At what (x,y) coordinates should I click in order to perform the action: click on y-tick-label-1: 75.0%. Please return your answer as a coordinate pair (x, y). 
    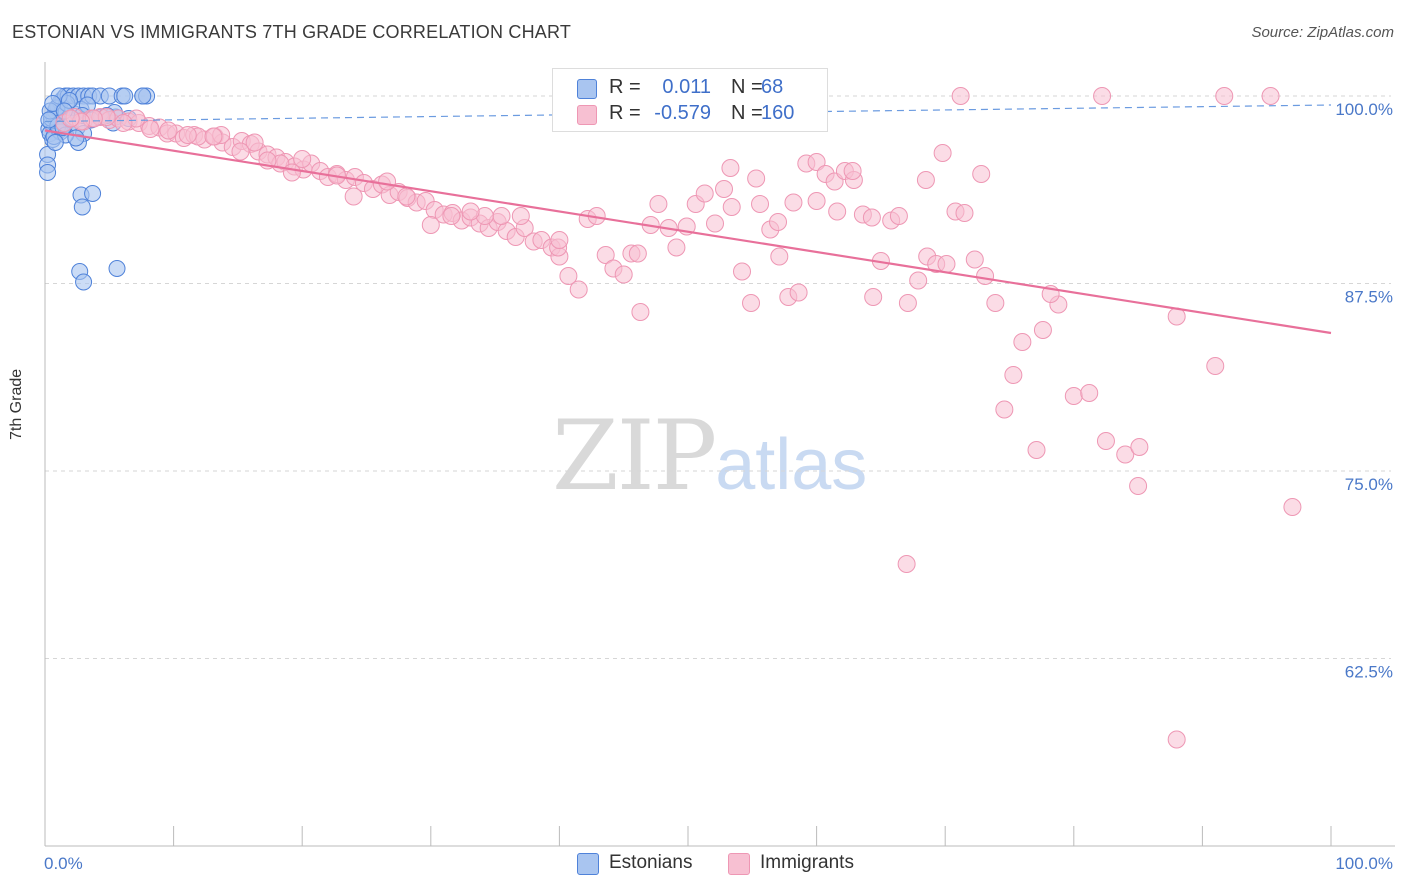
    Looking at the image, I should click on (1369, 484).